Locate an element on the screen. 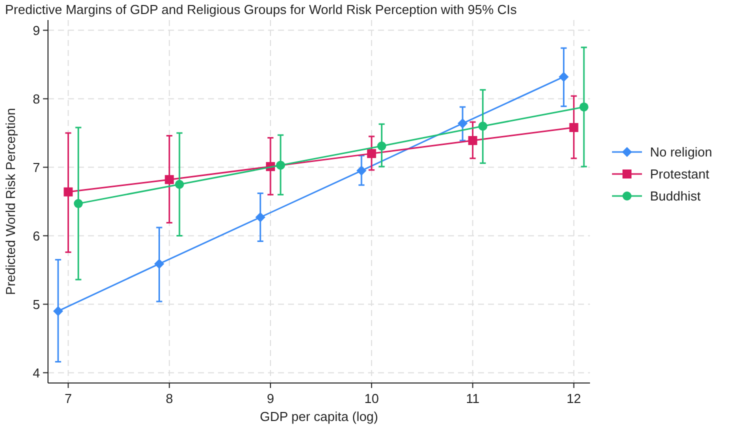 The width and height of the screenshot is (738, 435). x-tick-label: 7 is located at coordinates (68, 398).